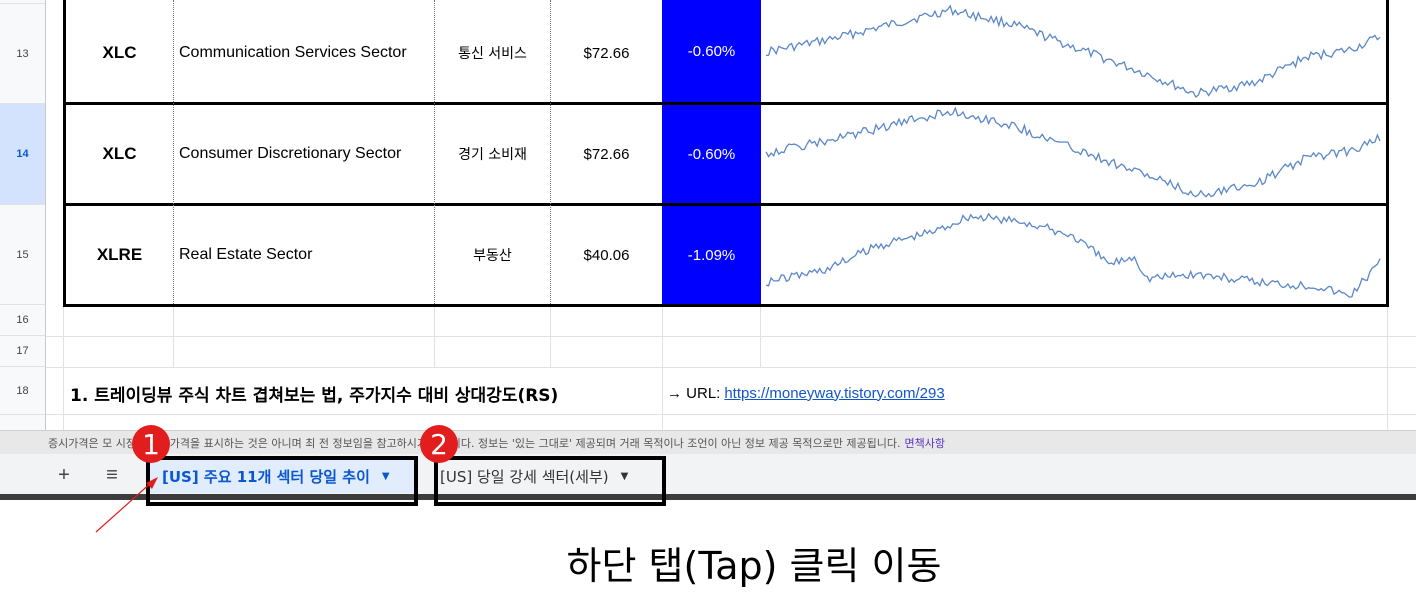 The image size is (1416, 606). What do you see at coordinates (711, 255) in the screenshot?
I see `change-cell: -1.09%` at bounding box center [711, 255].